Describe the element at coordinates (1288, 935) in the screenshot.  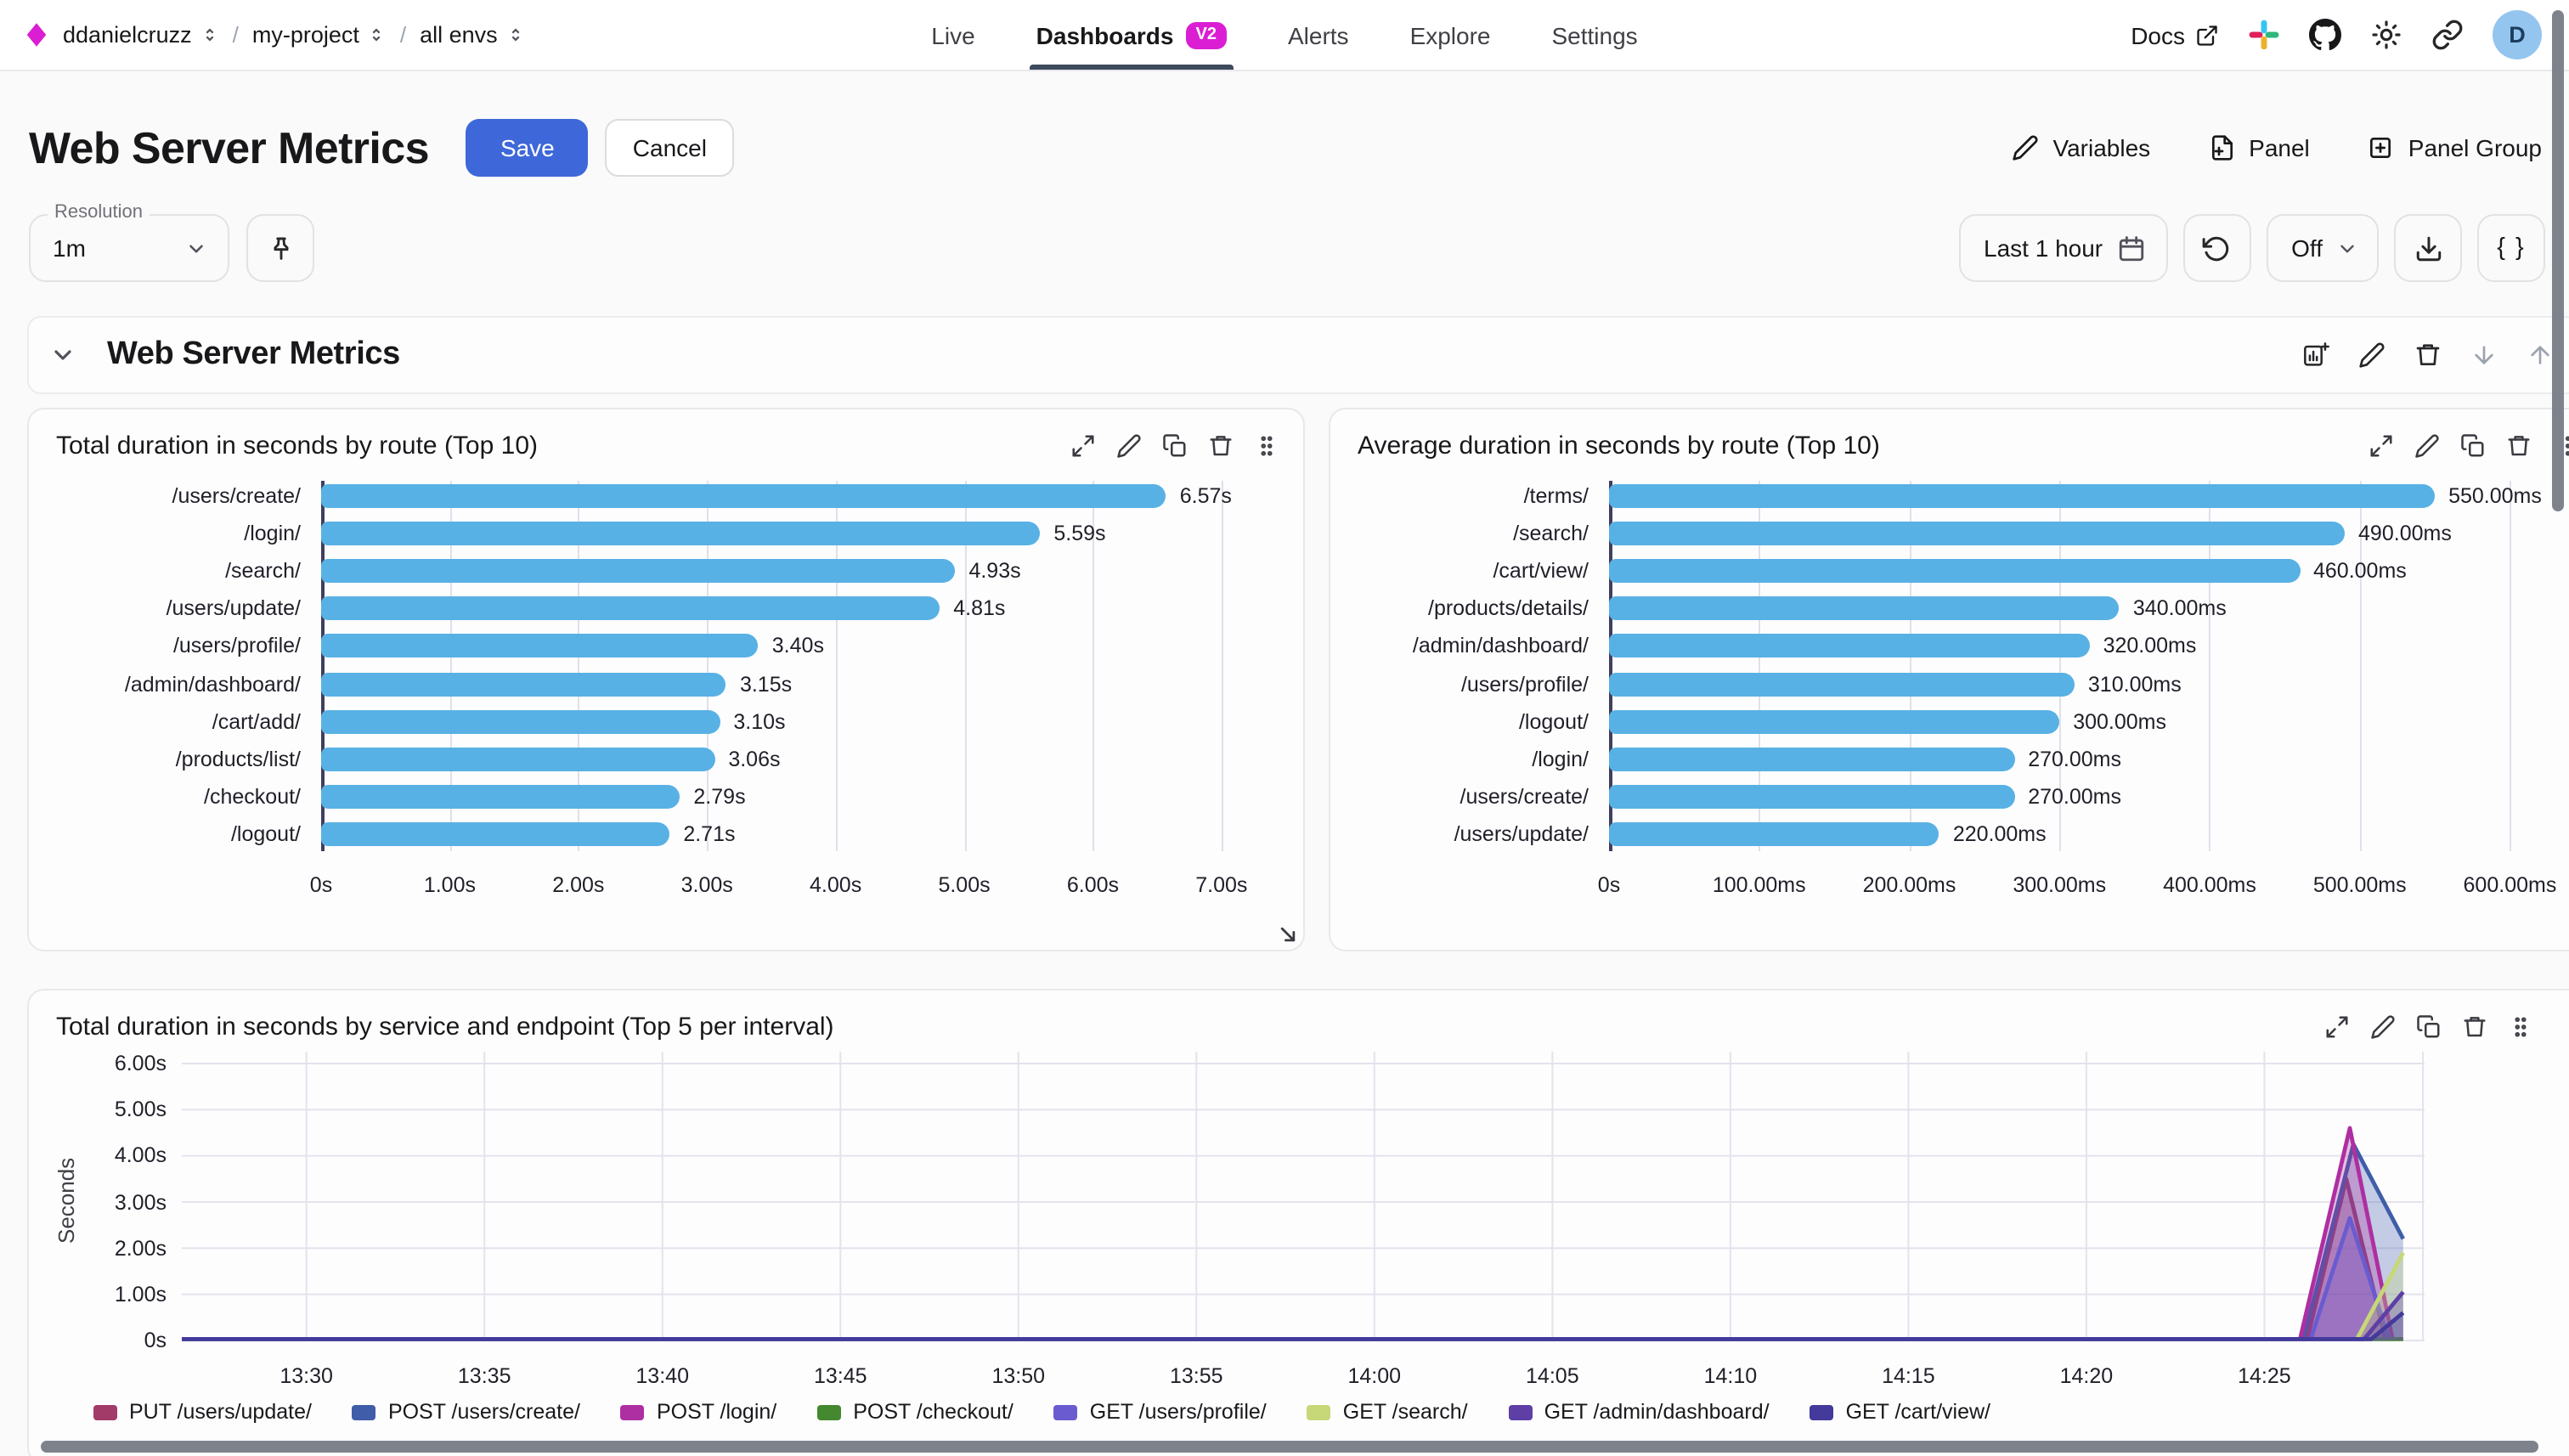
I see `resize-handle-icon` at that location.